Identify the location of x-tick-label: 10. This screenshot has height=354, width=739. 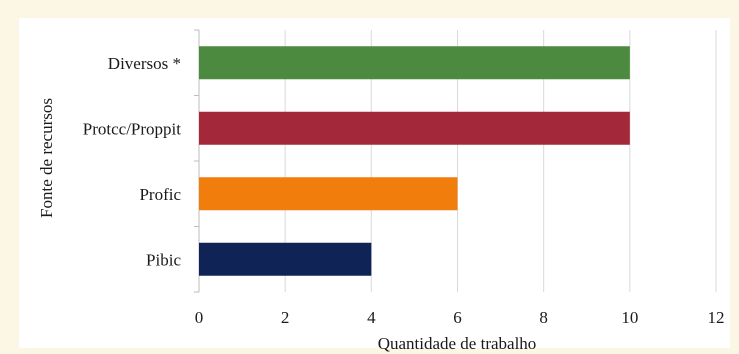
(629, 317).